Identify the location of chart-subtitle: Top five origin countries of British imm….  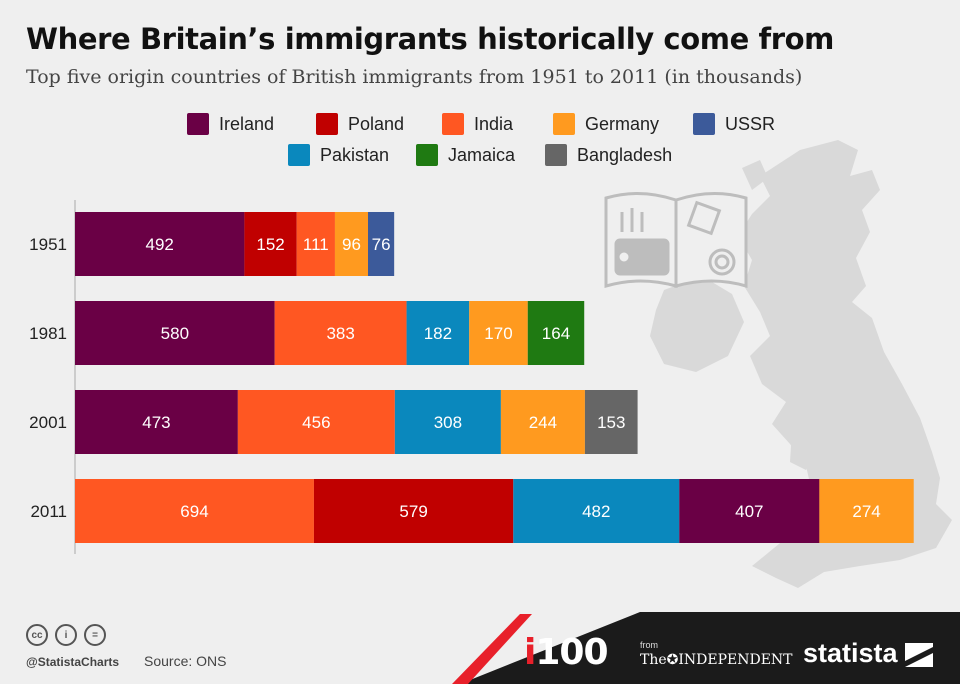
(414, 77).